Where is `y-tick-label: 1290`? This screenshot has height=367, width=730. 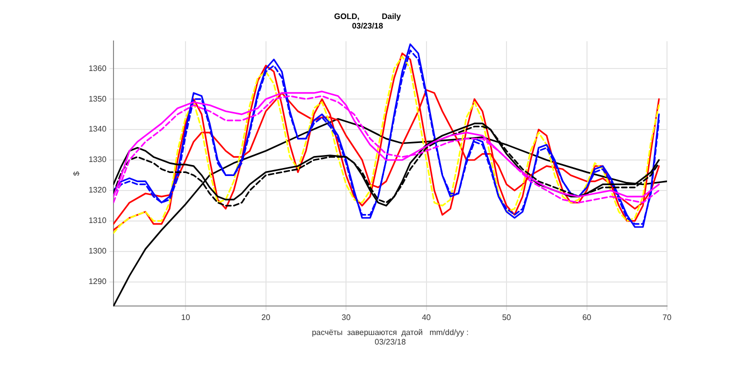
y-tick-label: 1290 is located at coordinates (97, 281).